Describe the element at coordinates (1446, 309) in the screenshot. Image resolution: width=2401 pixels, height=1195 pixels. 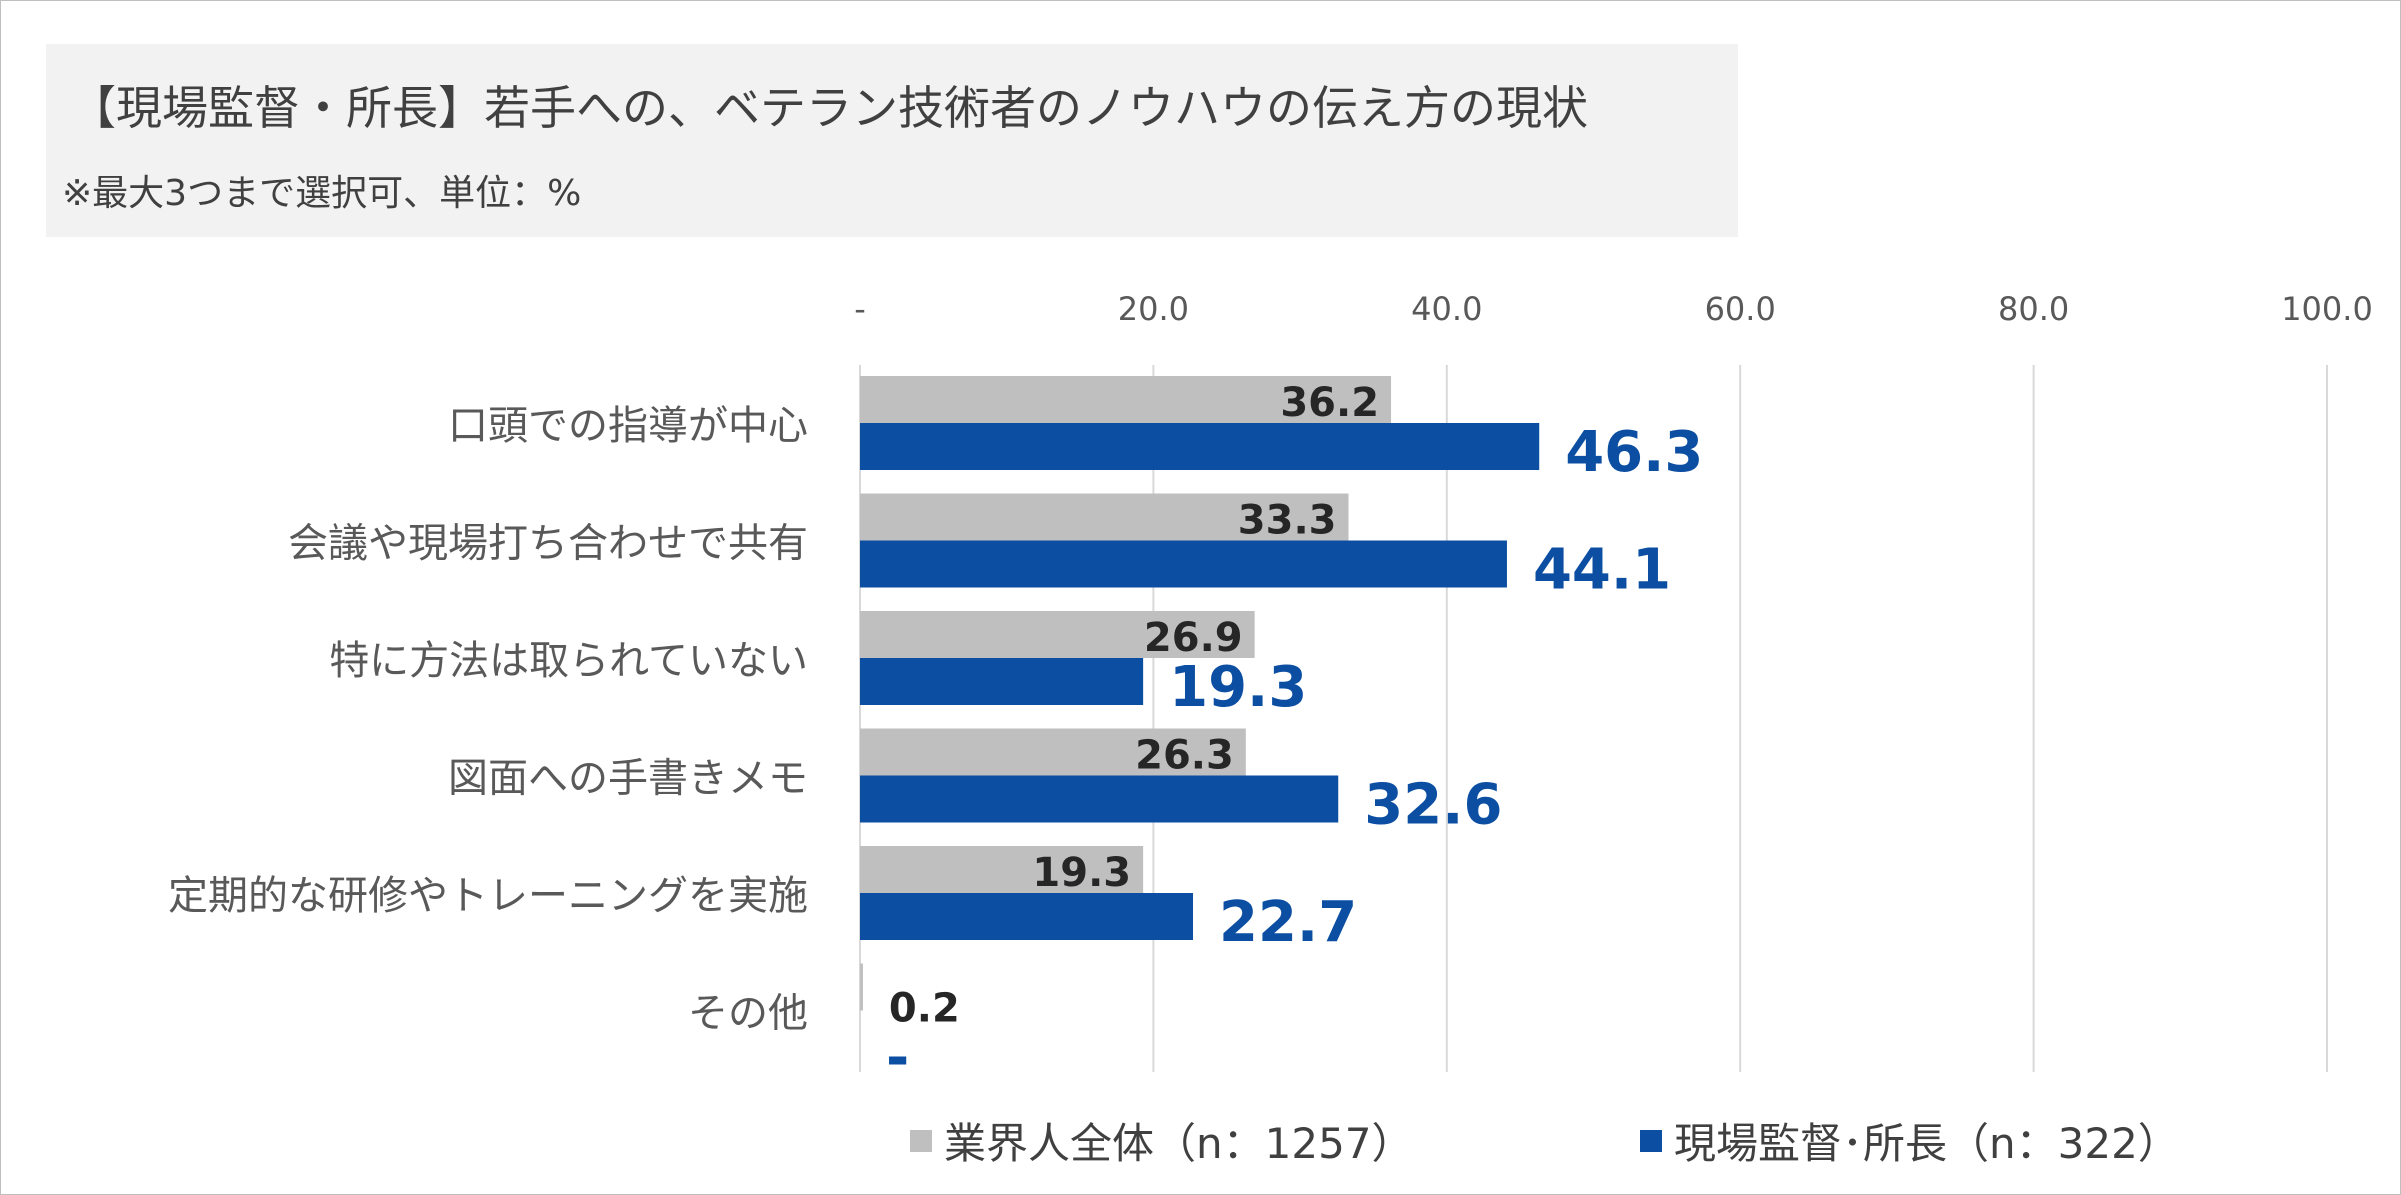
I see `x-tick-label-2: 40.0` at that location.